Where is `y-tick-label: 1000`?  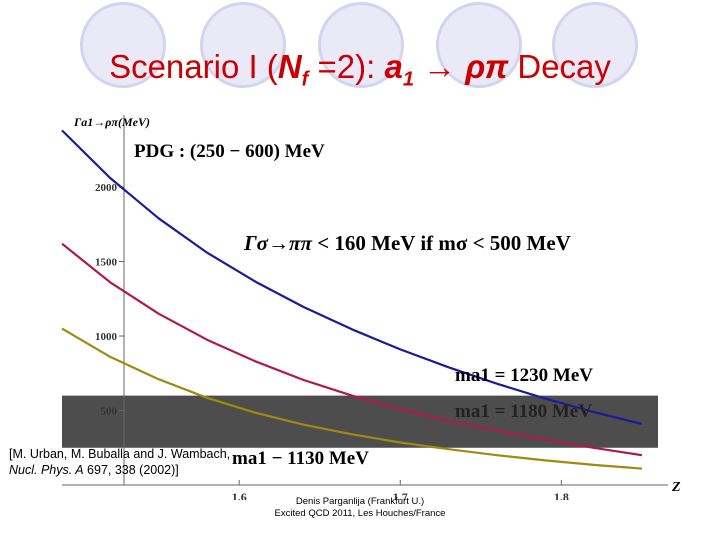 y-tick-label: 1000 is located at coordinates (106, 337).